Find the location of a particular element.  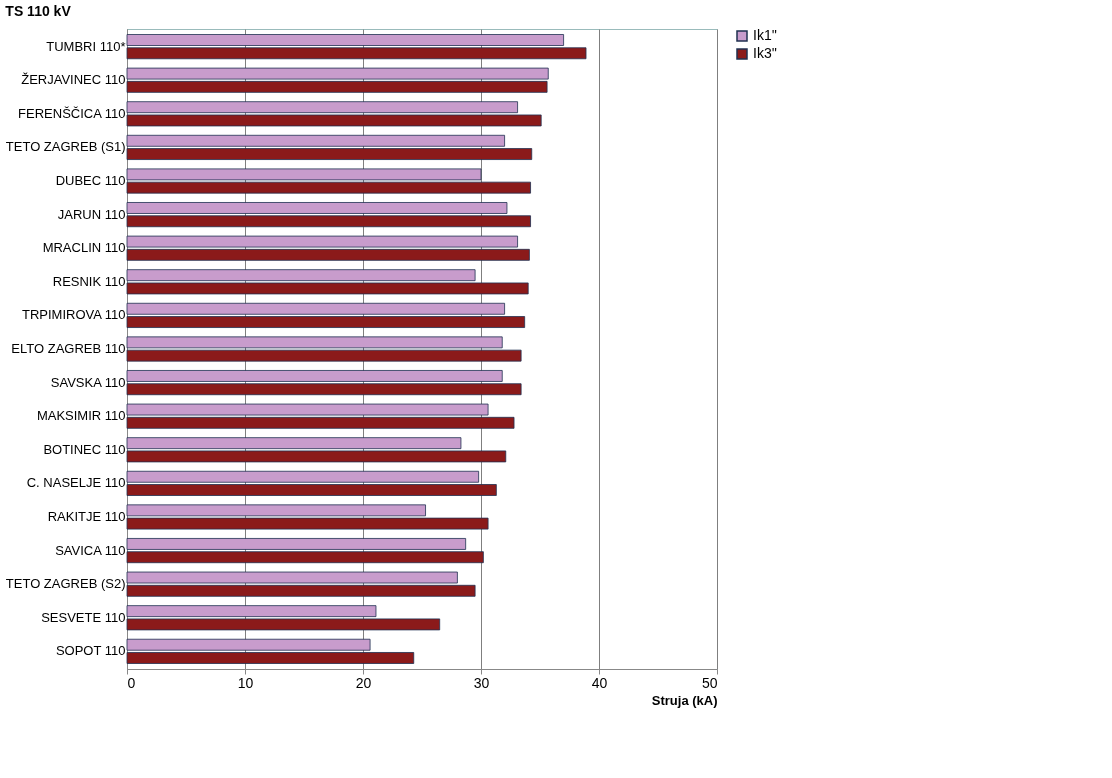

legend-label: Ik3'' is located at coordinates (765, 53).